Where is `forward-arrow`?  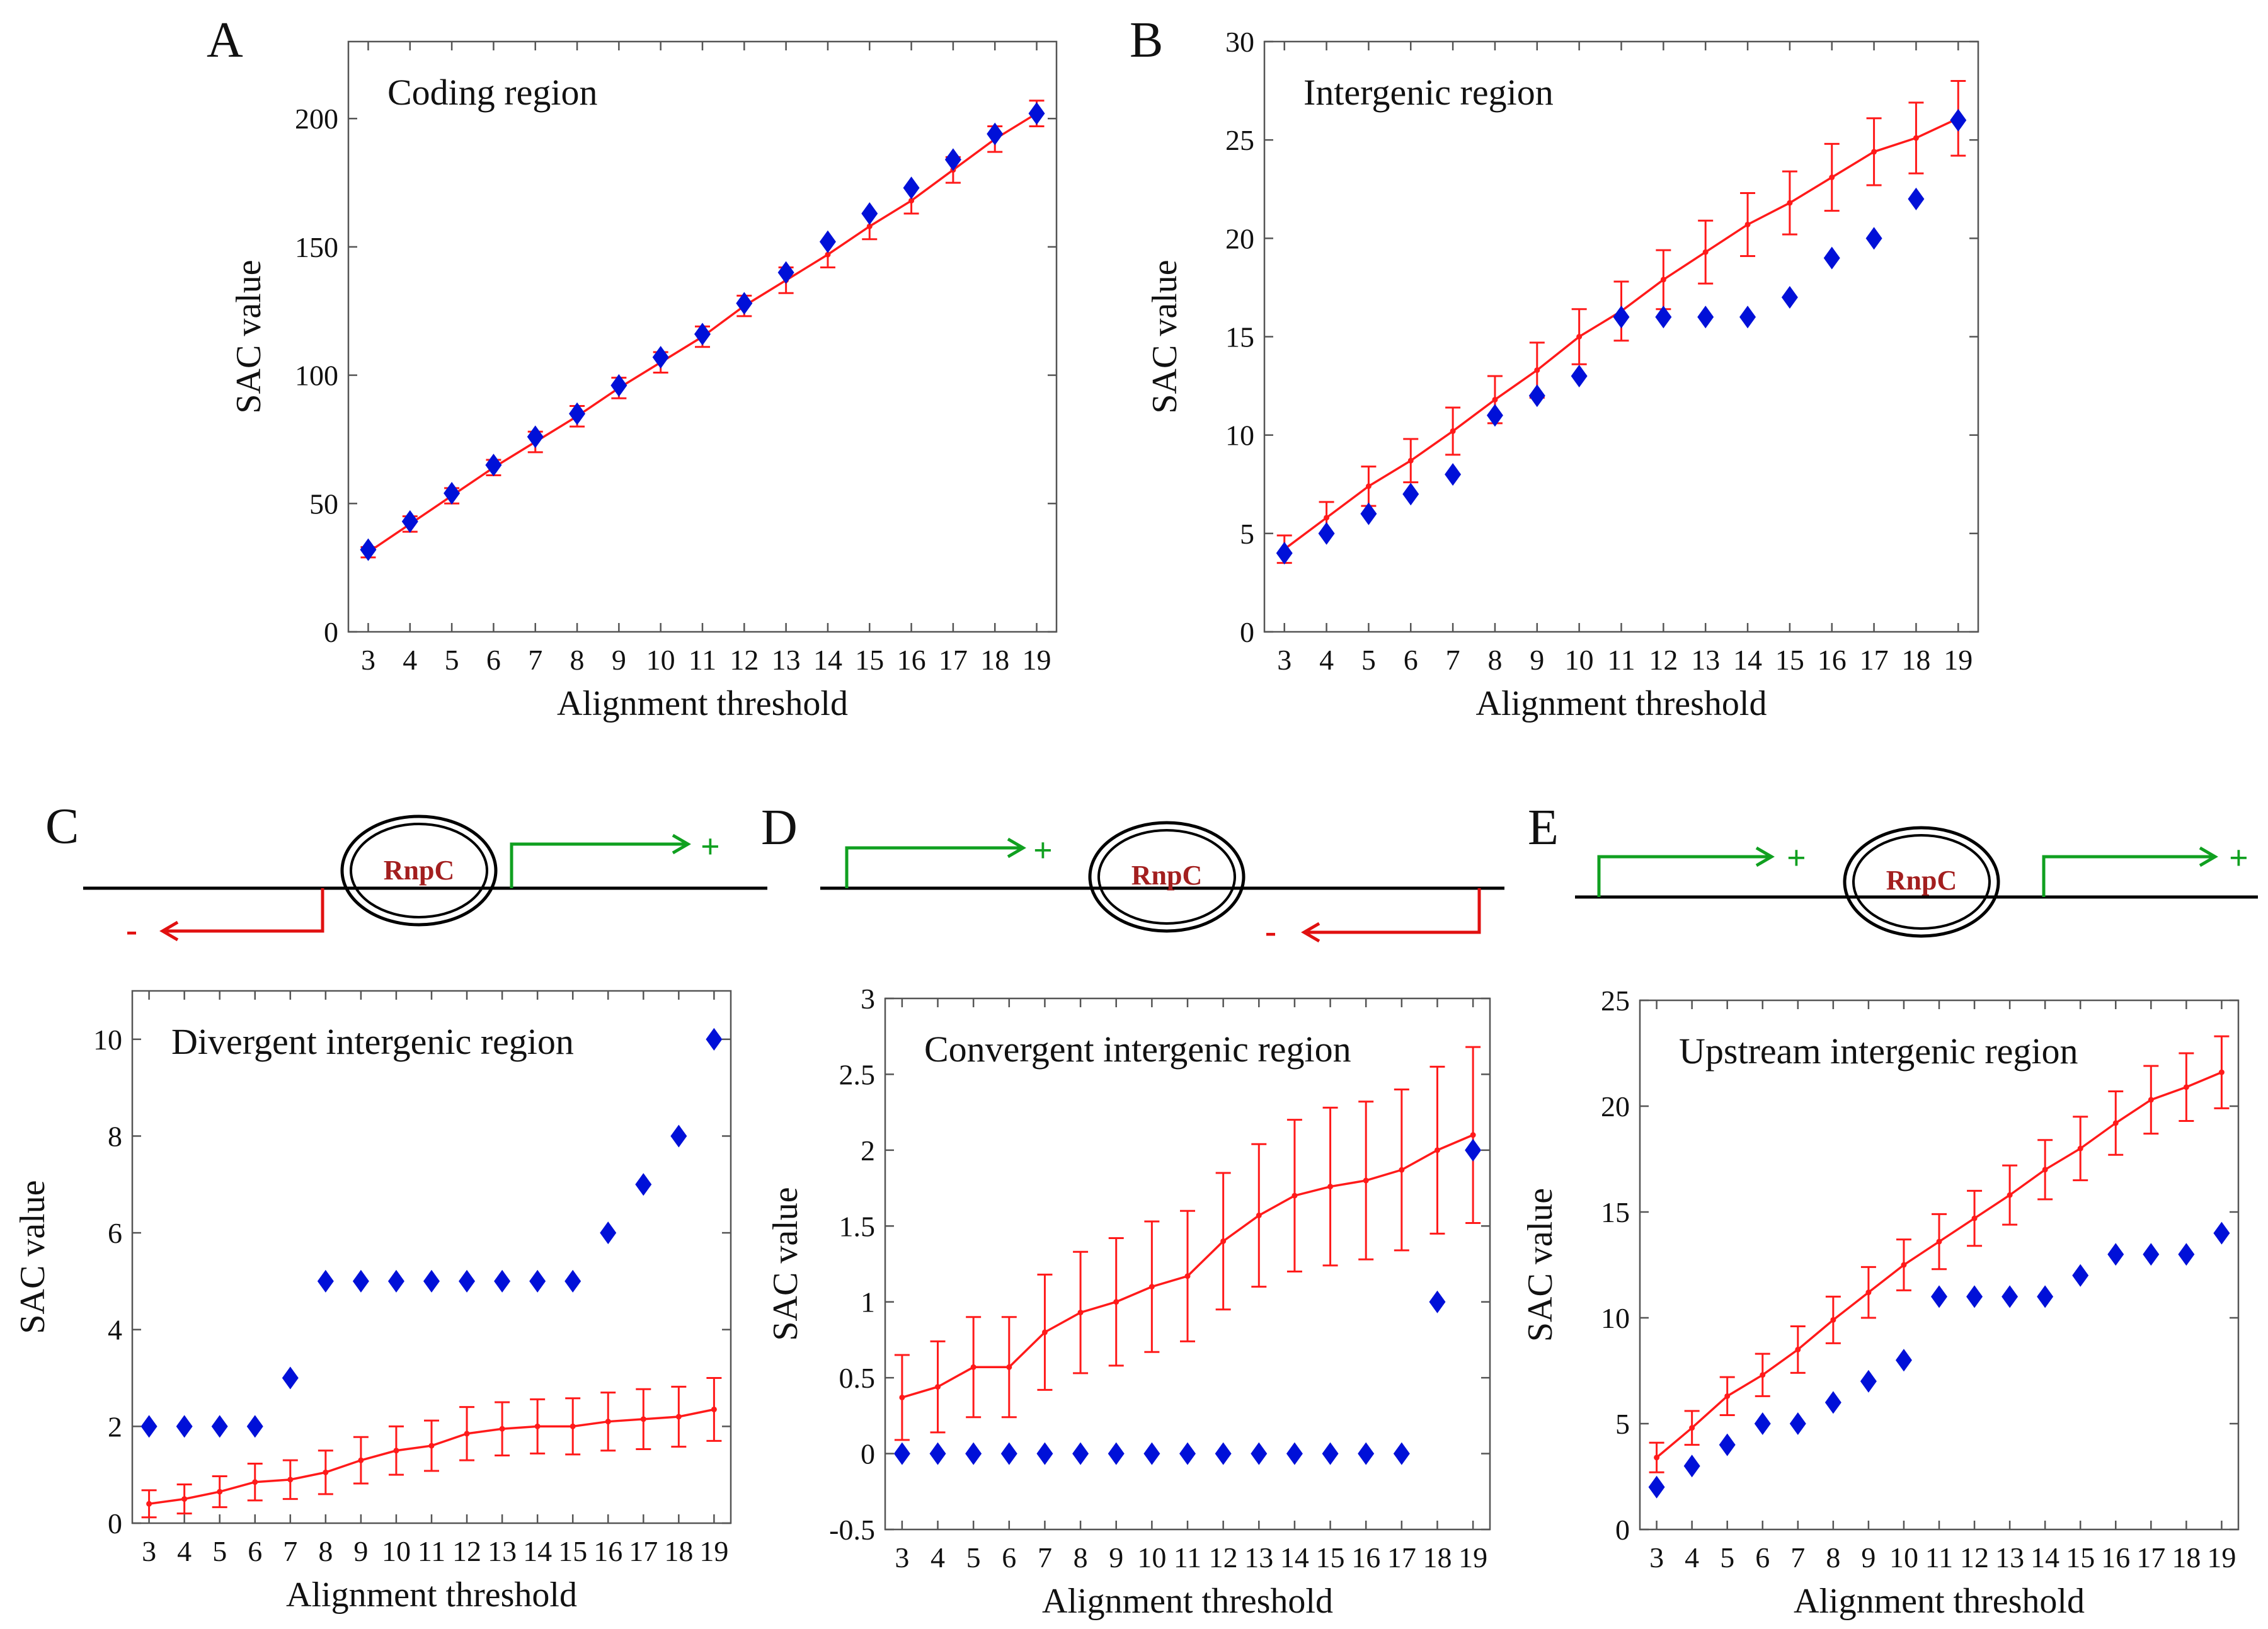
forward-arrow is located at coordinates (597, 865).